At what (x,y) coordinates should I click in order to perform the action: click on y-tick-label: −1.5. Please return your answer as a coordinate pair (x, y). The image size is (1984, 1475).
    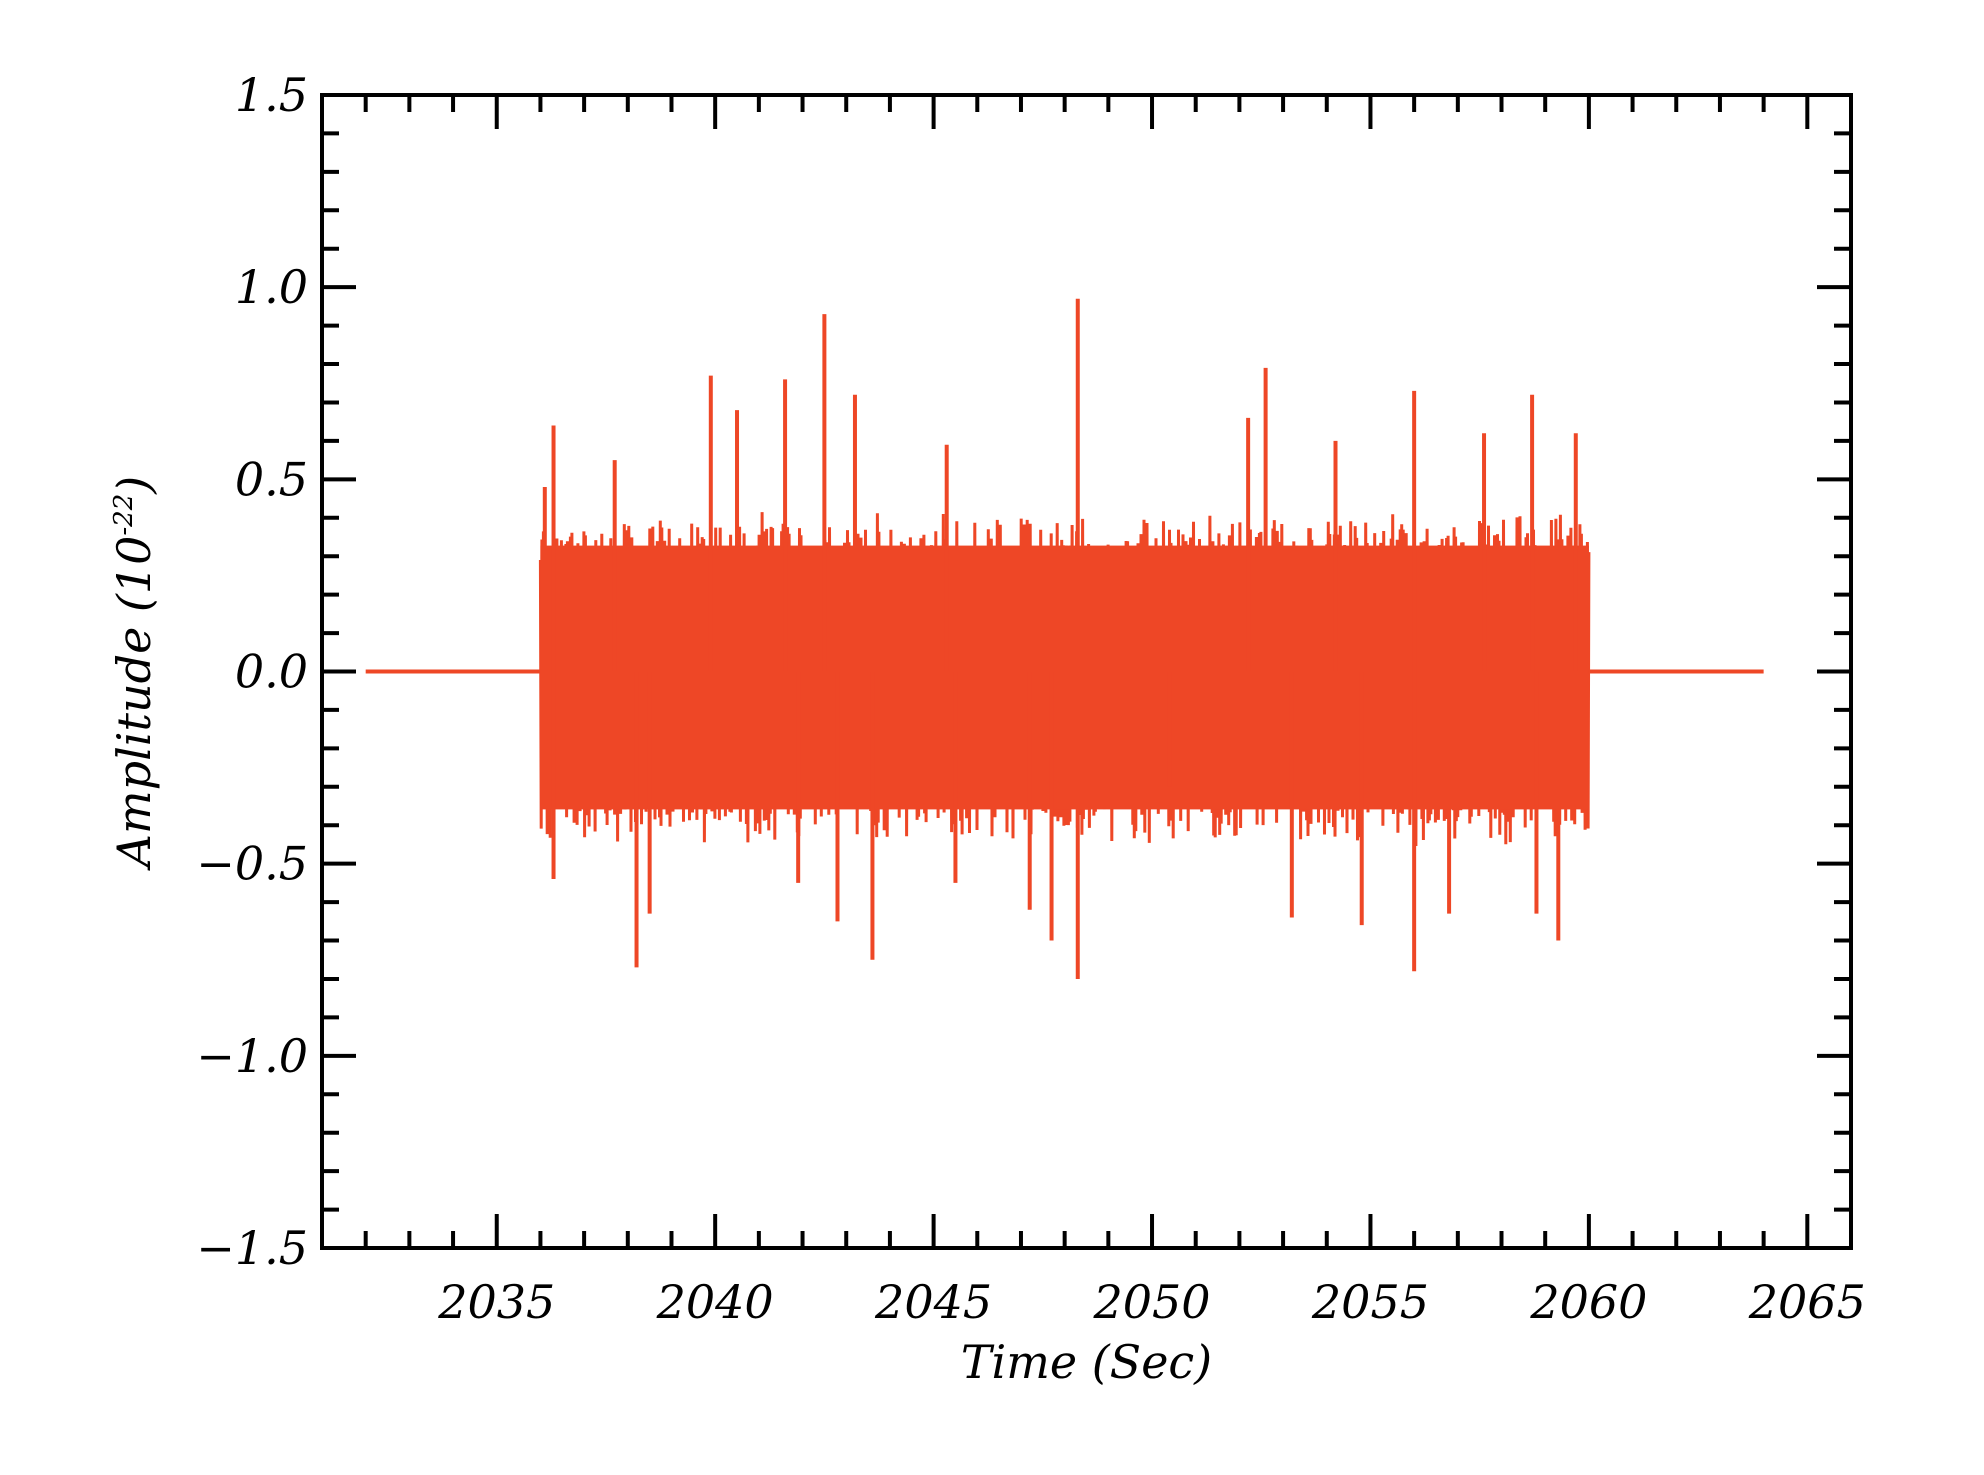
    Looking at the image, I should click on (252, 1248).